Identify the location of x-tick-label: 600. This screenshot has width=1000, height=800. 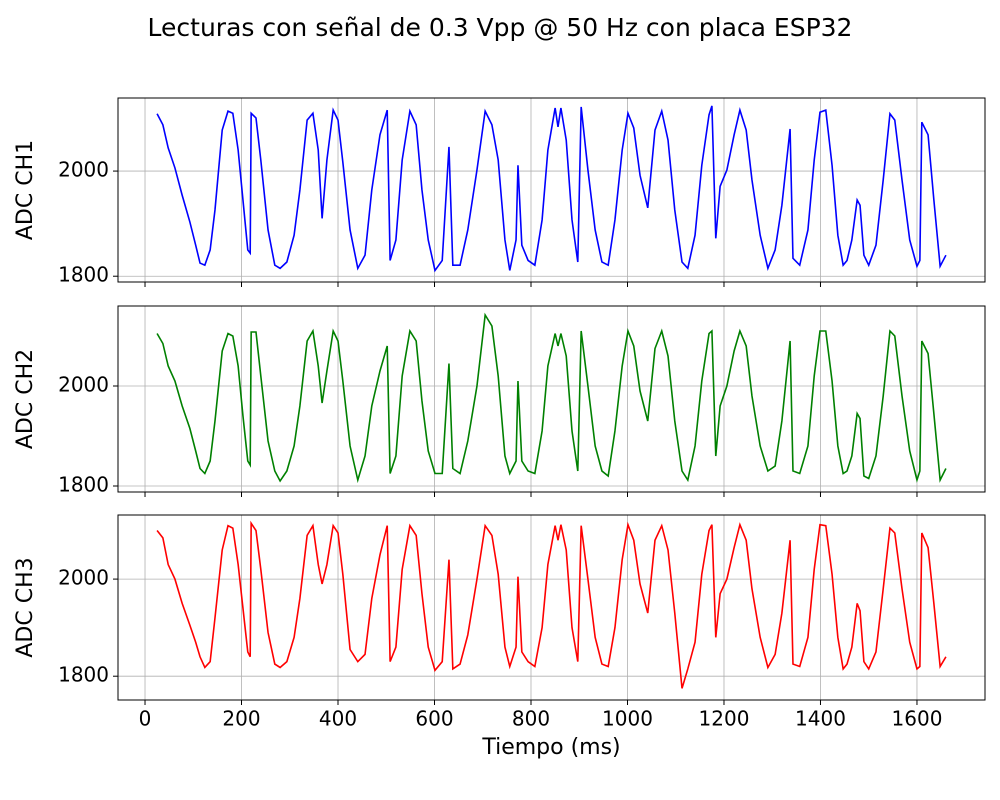
(434, 719).